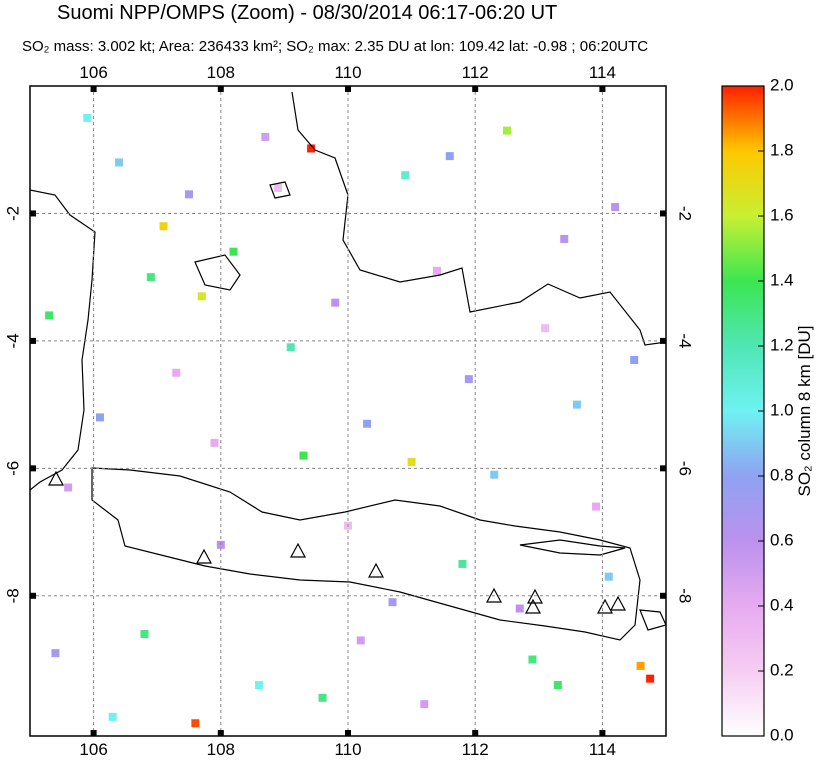  I want to click on colorbar-tick-label: 1.2, so click(782, 344).